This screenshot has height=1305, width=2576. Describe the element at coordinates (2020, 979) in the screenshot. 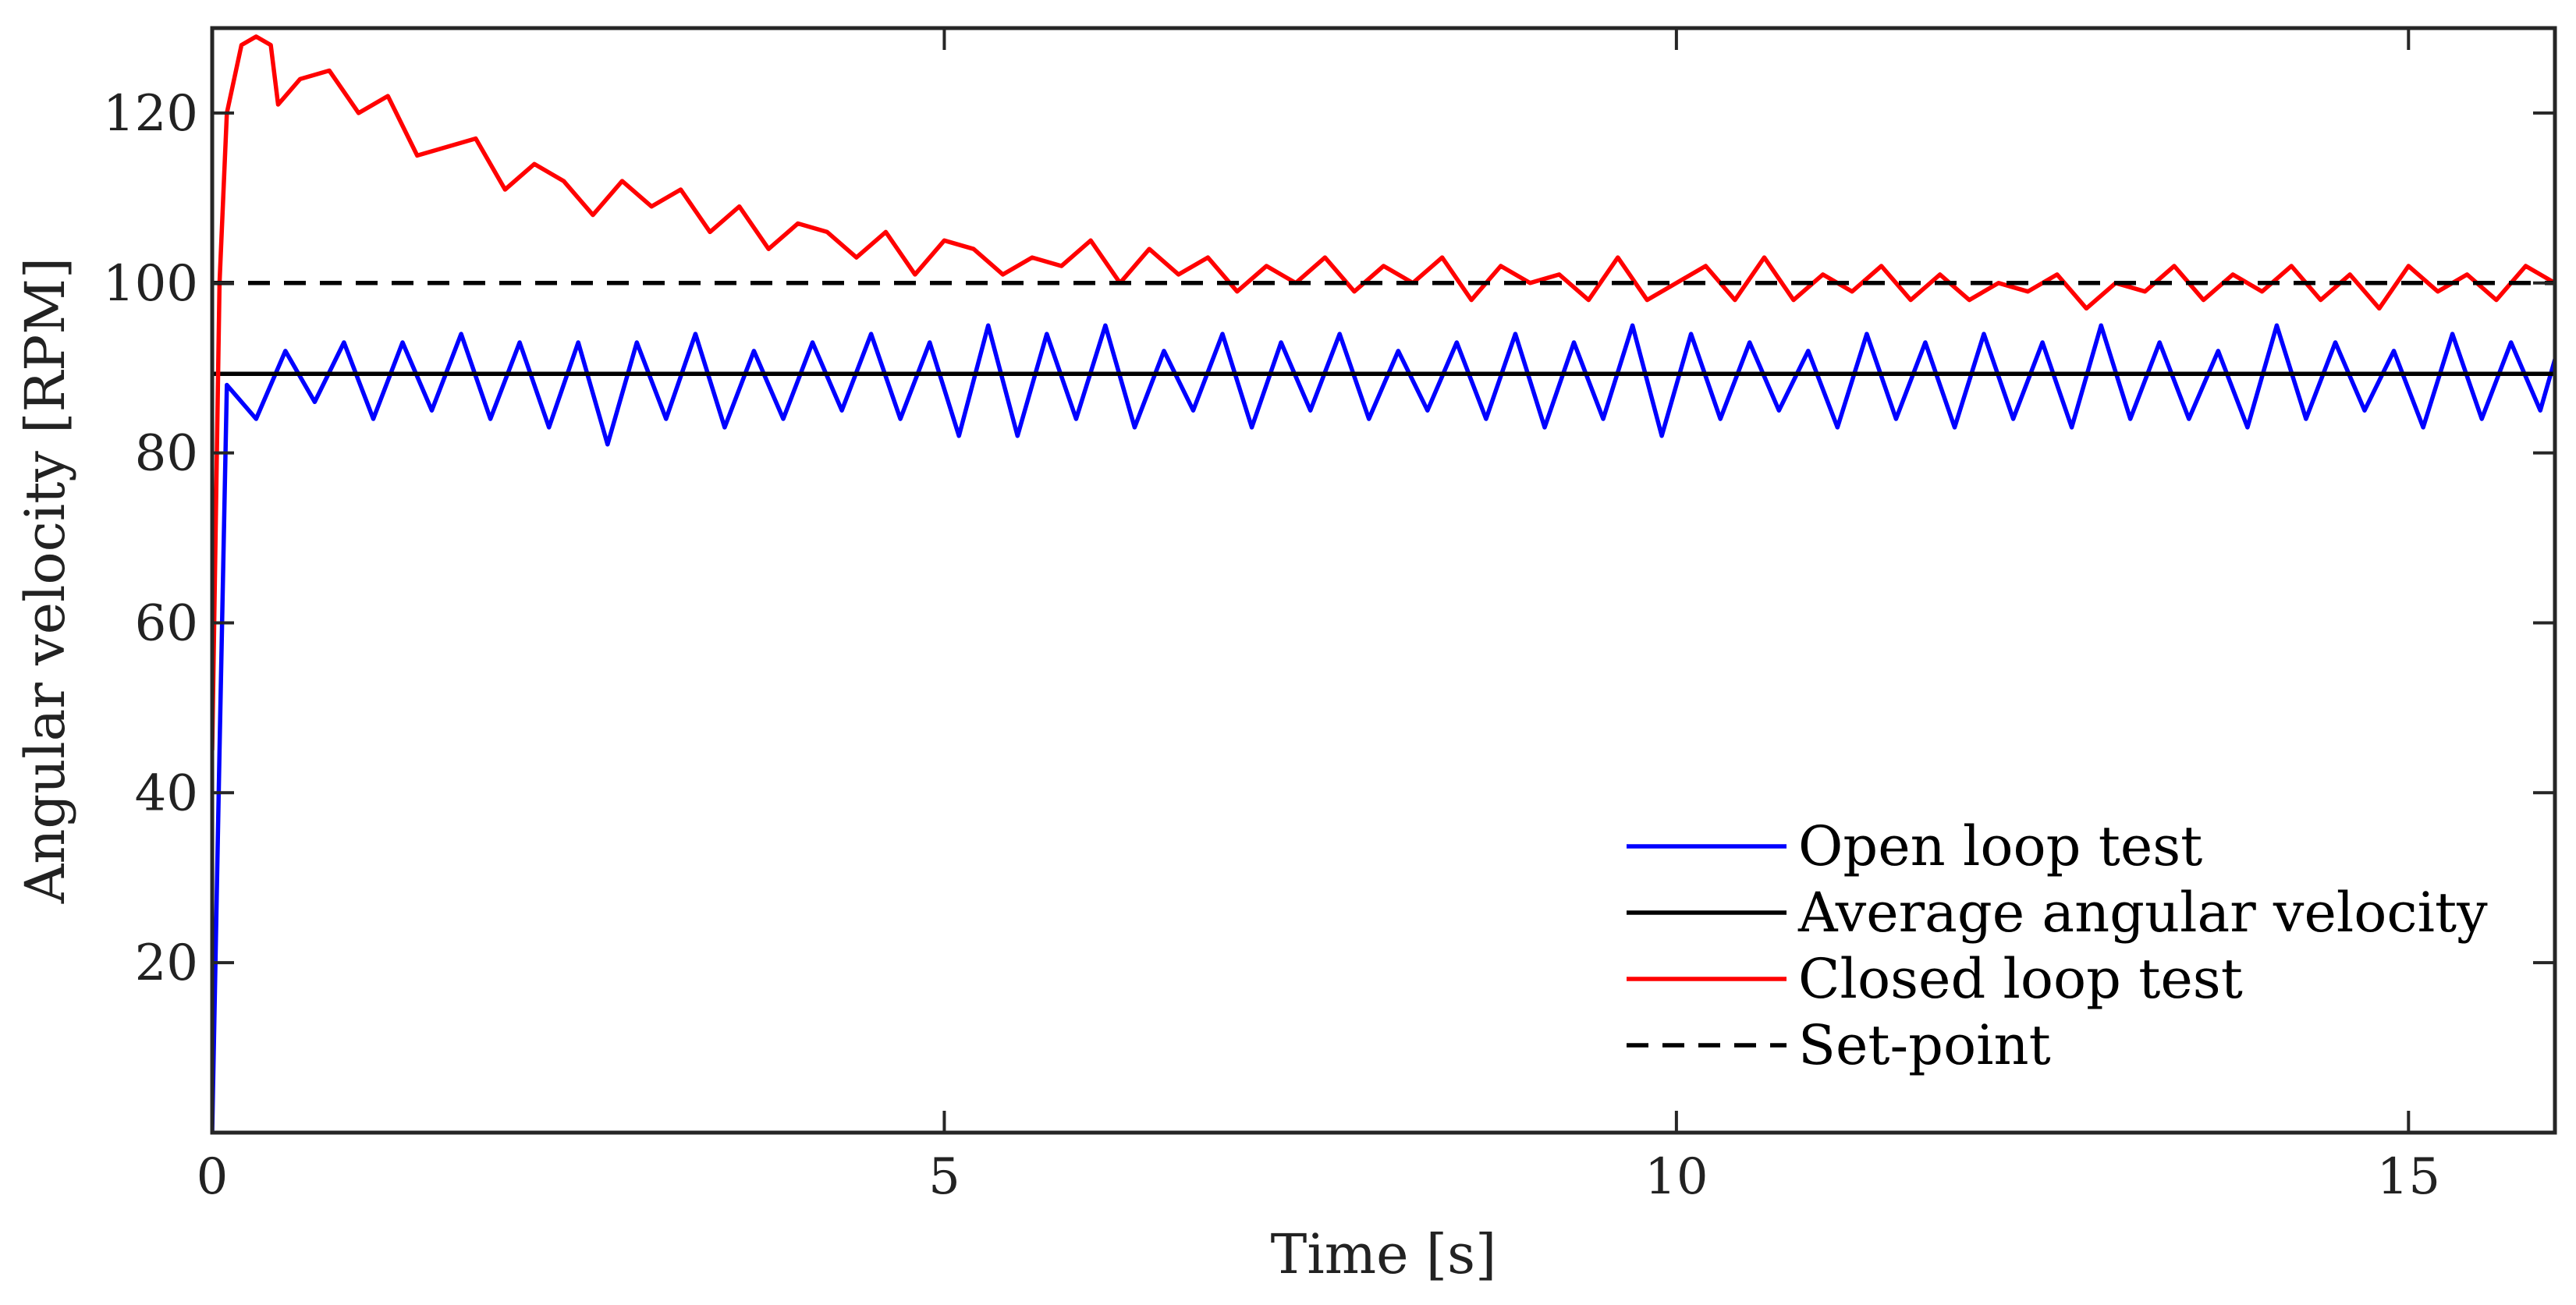

I see `legend-label-closed-loop-test: Closed loop test` at that location.